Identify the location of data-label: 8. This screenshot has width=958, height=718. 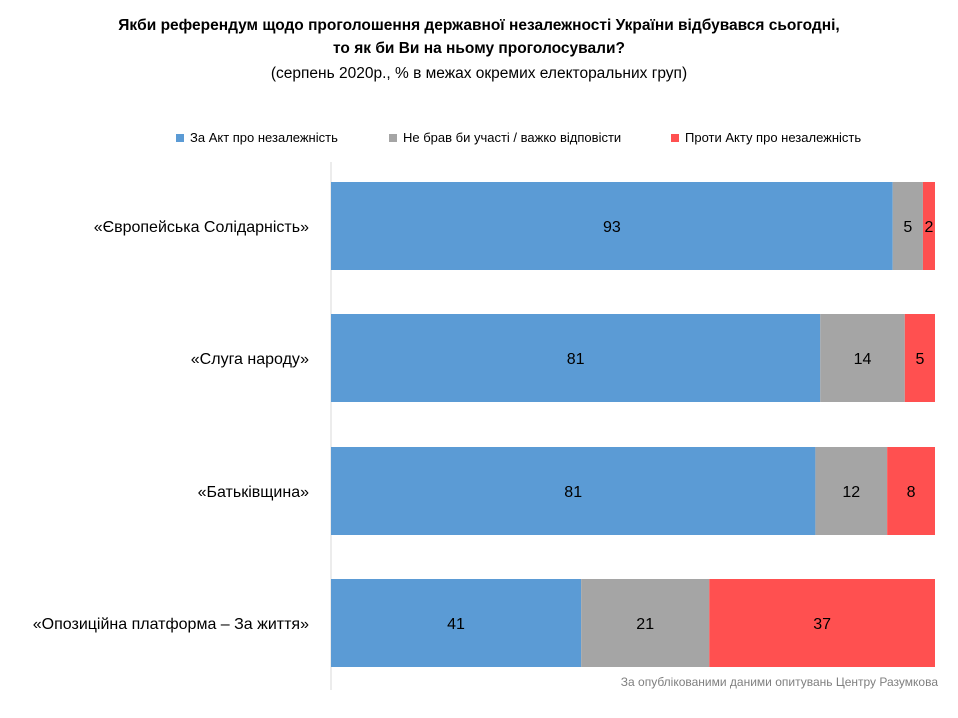
(911, 492).